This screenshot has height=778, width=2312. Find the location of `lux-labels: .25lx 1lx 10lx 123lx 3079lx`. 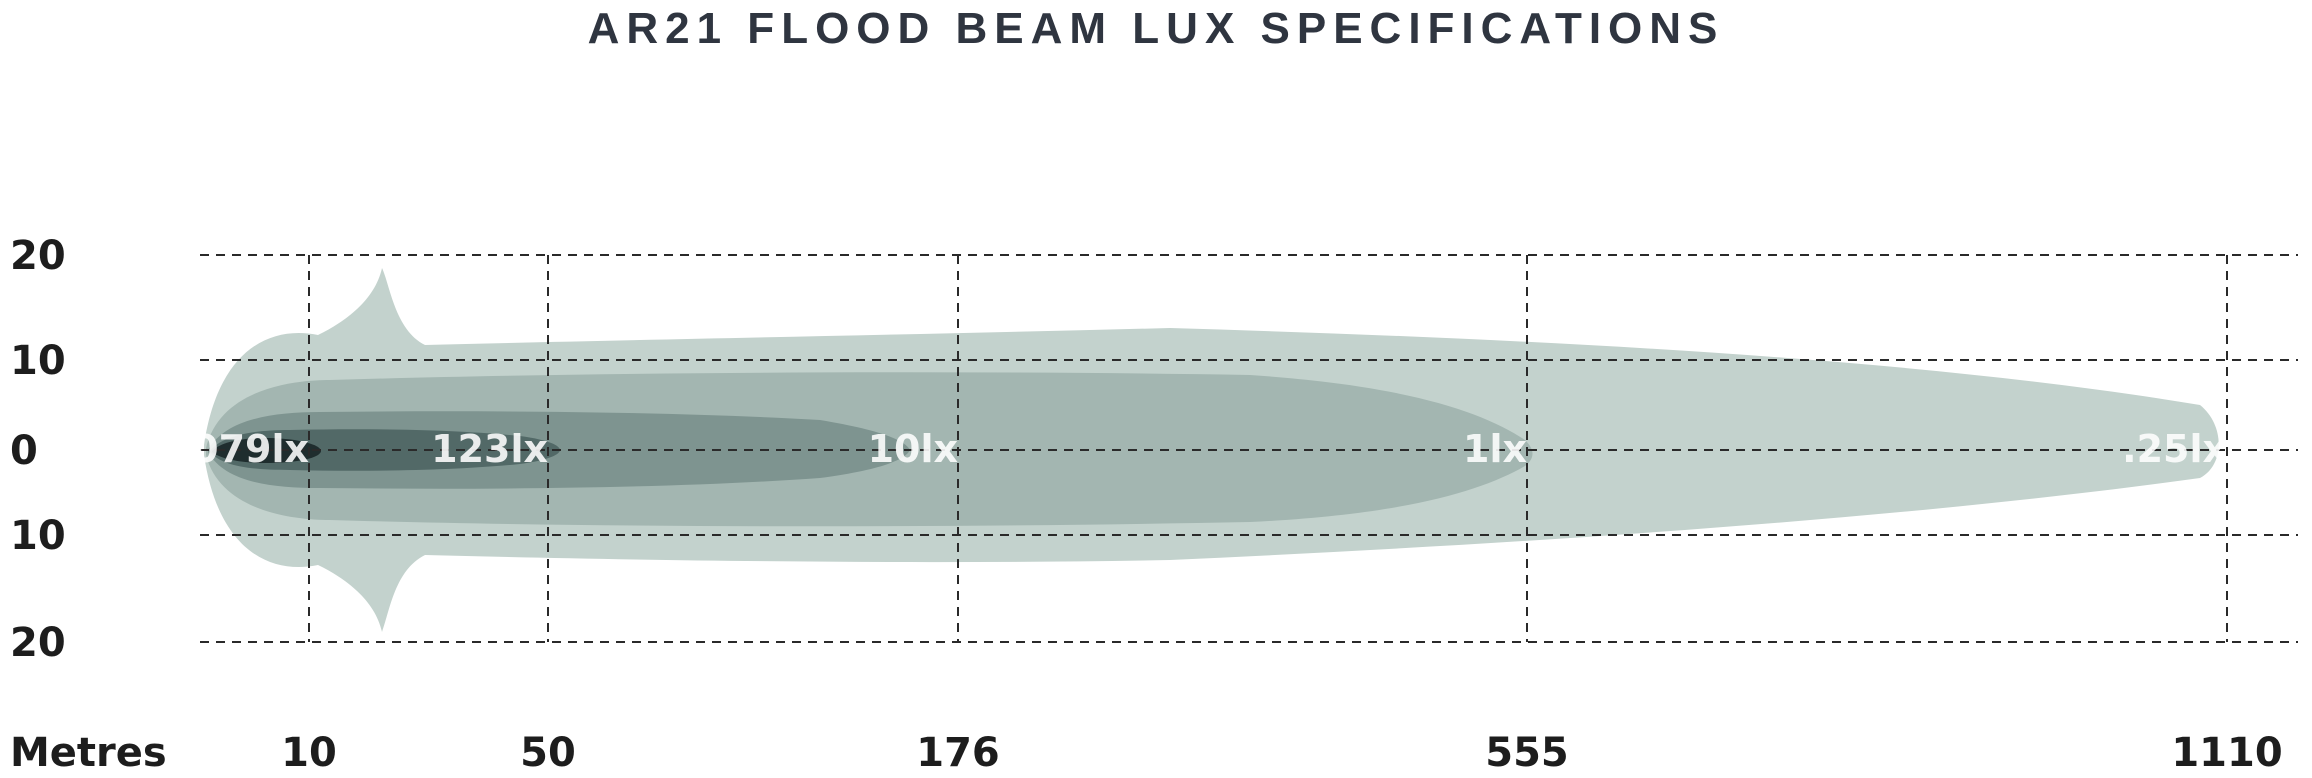

lux-labels: .25lx 1lx 10lx 123lx 3079lx is located at coordinates (1196, 449).